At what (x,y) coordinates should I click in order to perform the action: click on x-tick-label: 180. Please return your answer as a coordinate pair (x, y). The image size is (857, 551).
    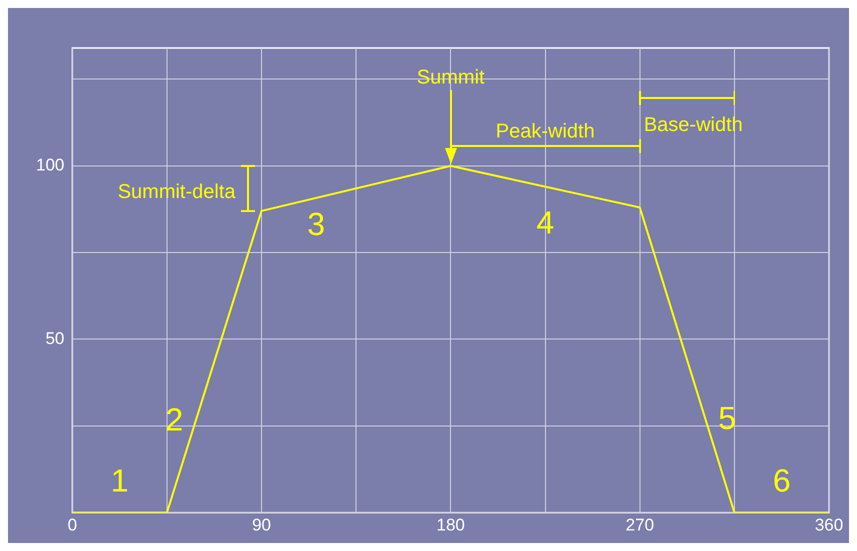
    Looking at the image, I should click on (450, 524).